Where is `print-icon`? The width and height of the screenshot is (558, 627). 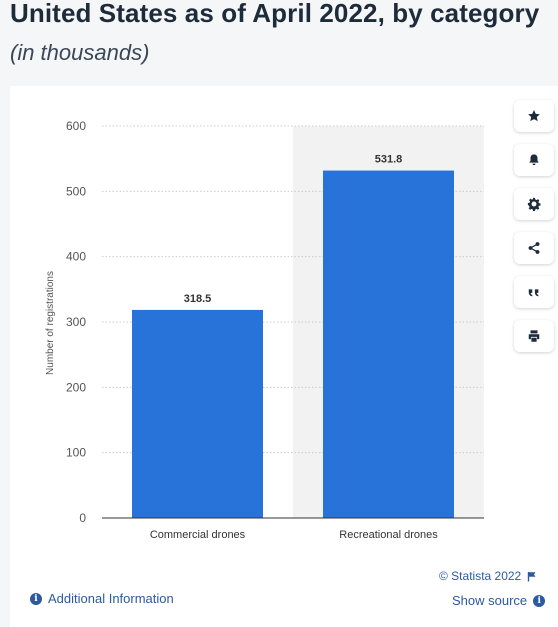 print-icon is located at coordinates (534, 336).